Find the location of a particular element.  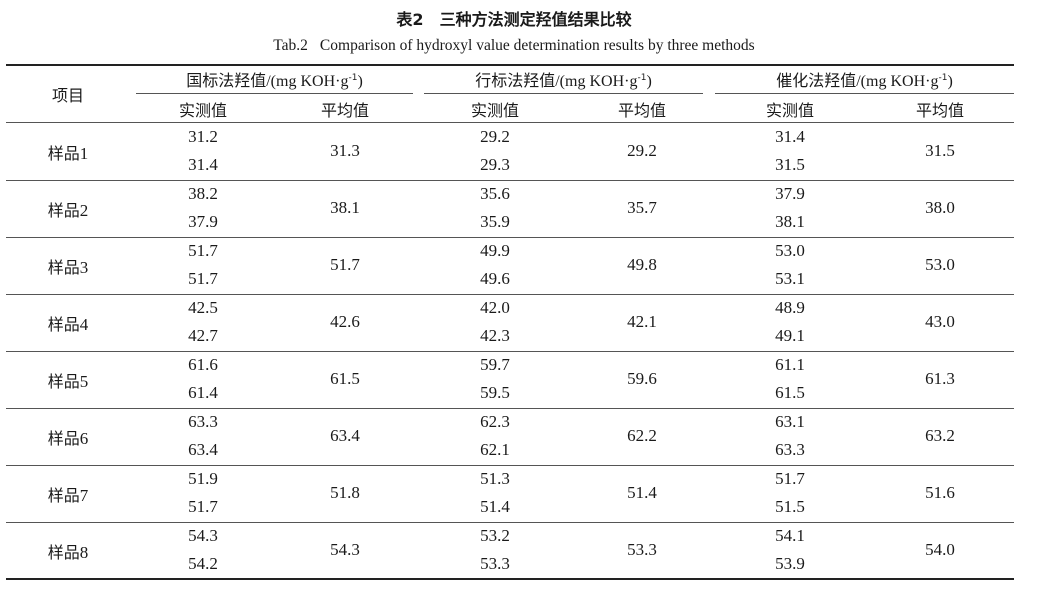

table-number-cn: 表2 is located at coordinates (410, 19).